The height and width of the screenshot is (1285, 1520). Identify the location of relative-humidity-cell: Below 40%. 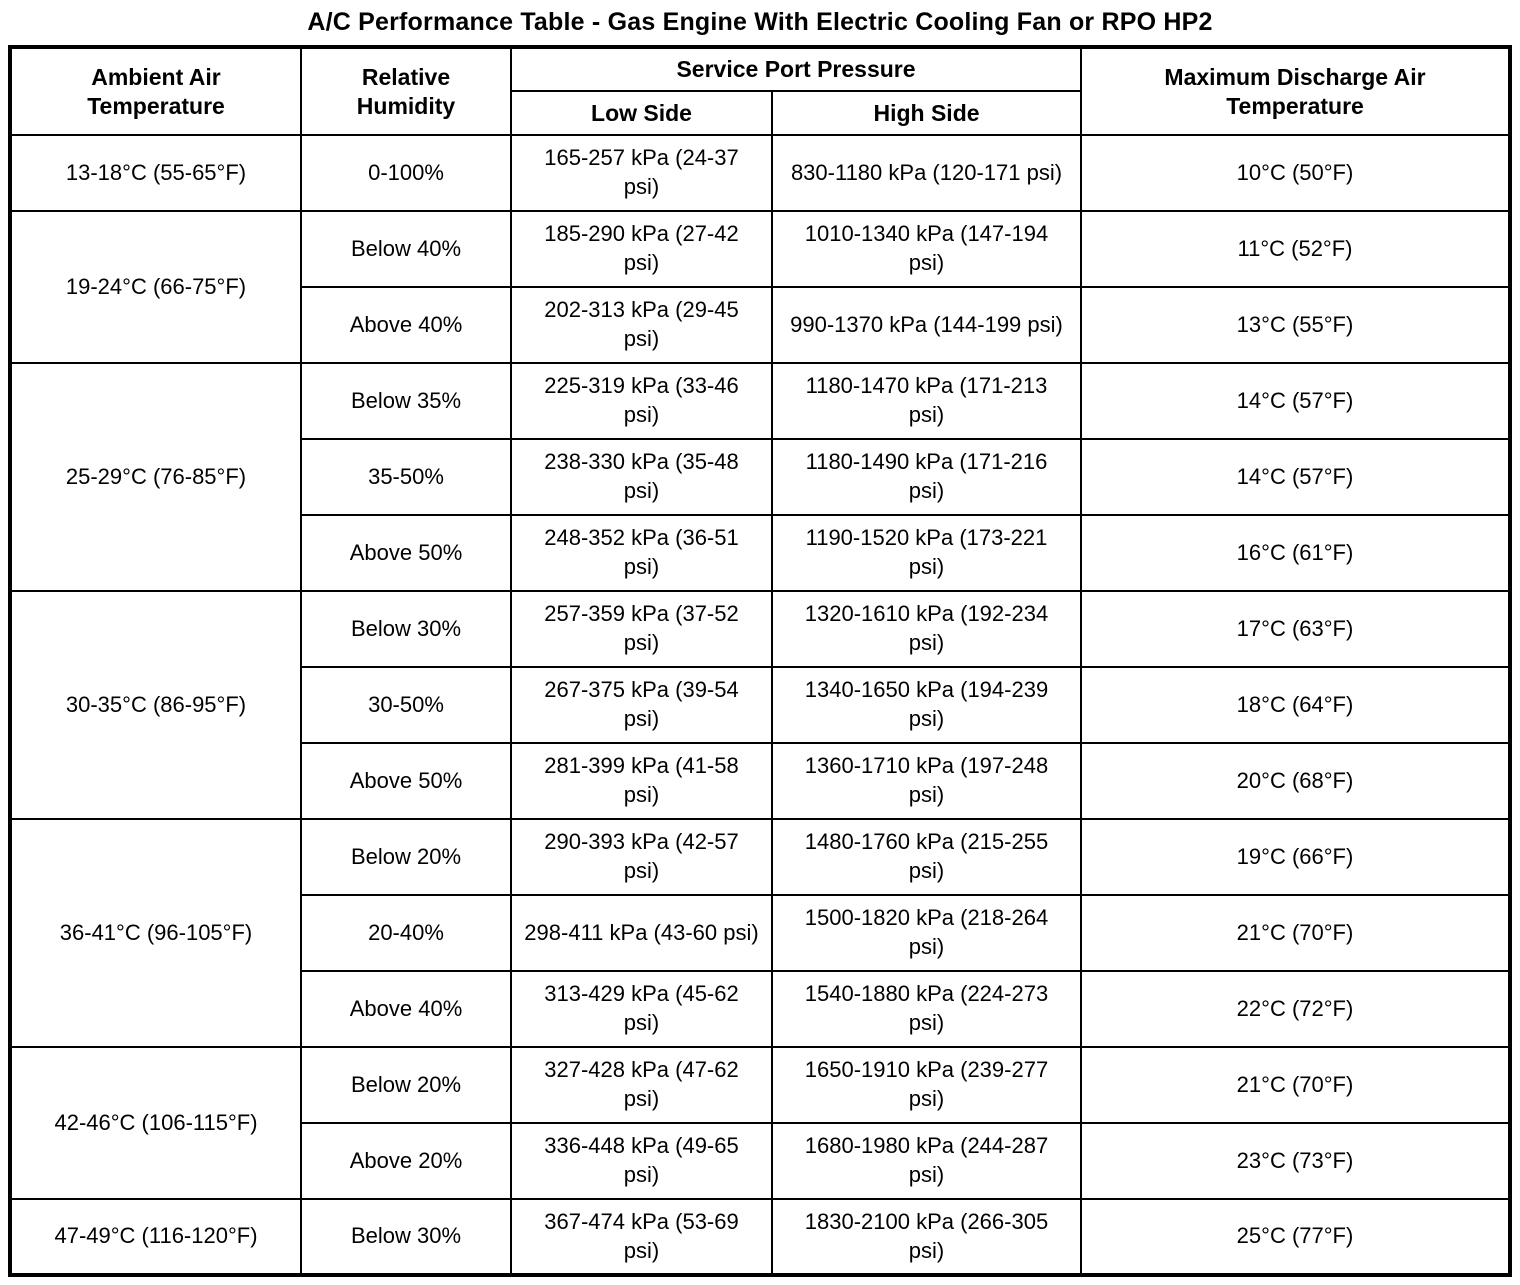
(406, 249).